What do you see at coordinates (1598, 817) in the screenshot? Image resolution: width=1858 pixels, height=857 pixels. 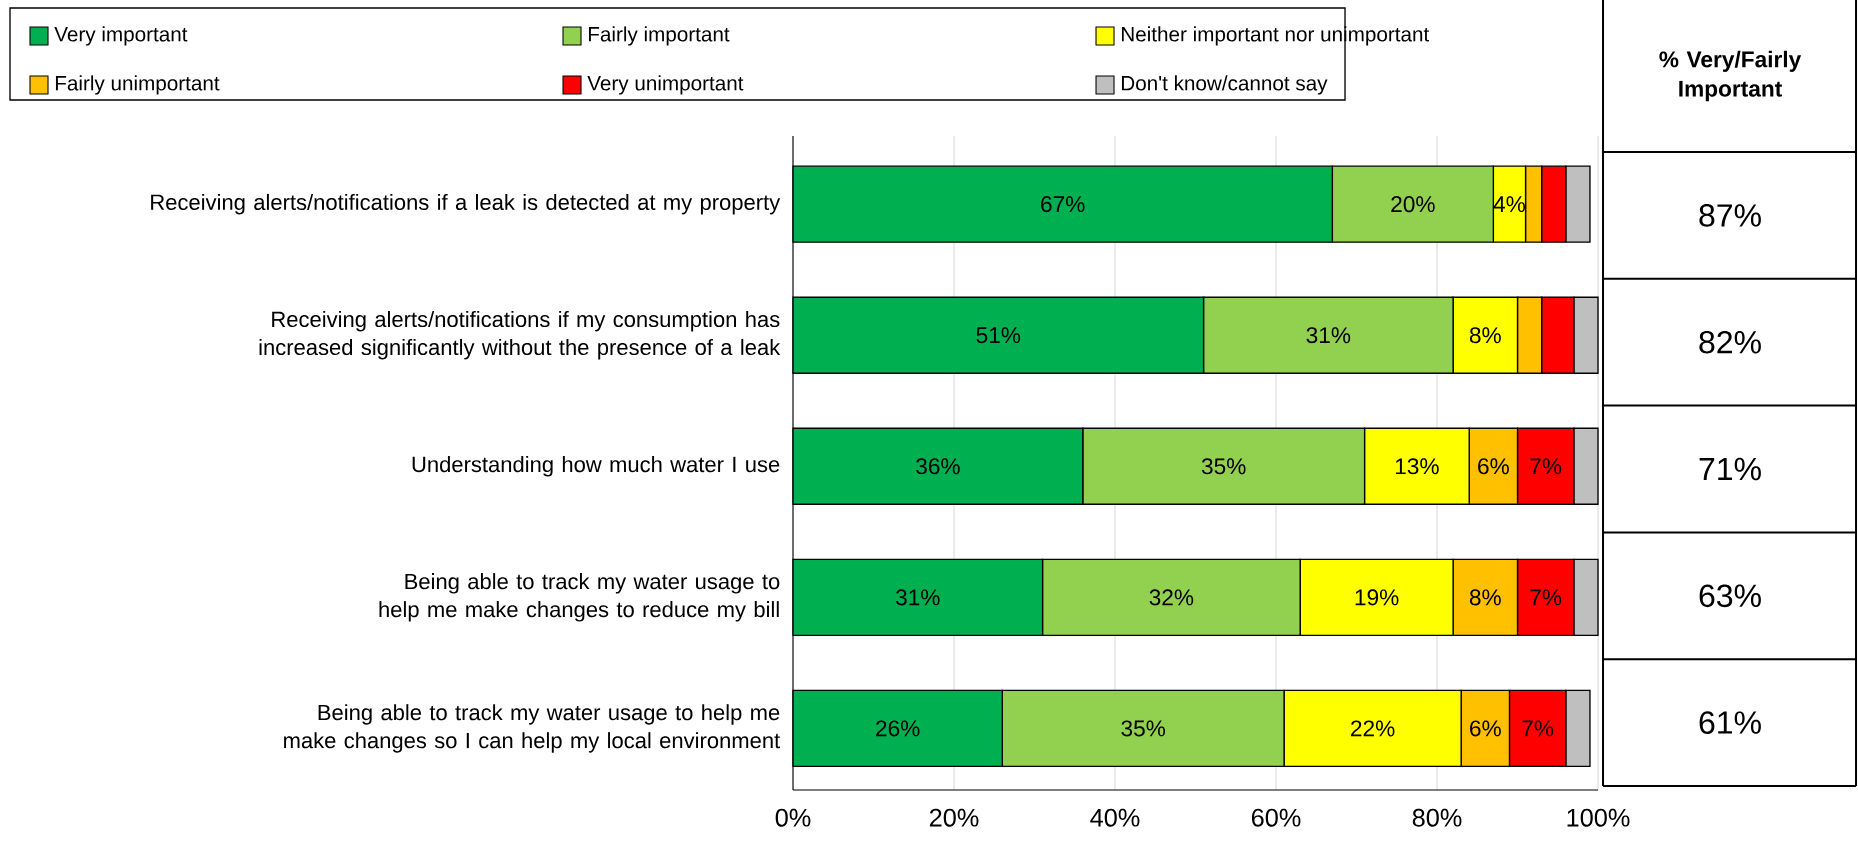 I see `x-tick-label: 100%` at bounding box center [1598, 817].